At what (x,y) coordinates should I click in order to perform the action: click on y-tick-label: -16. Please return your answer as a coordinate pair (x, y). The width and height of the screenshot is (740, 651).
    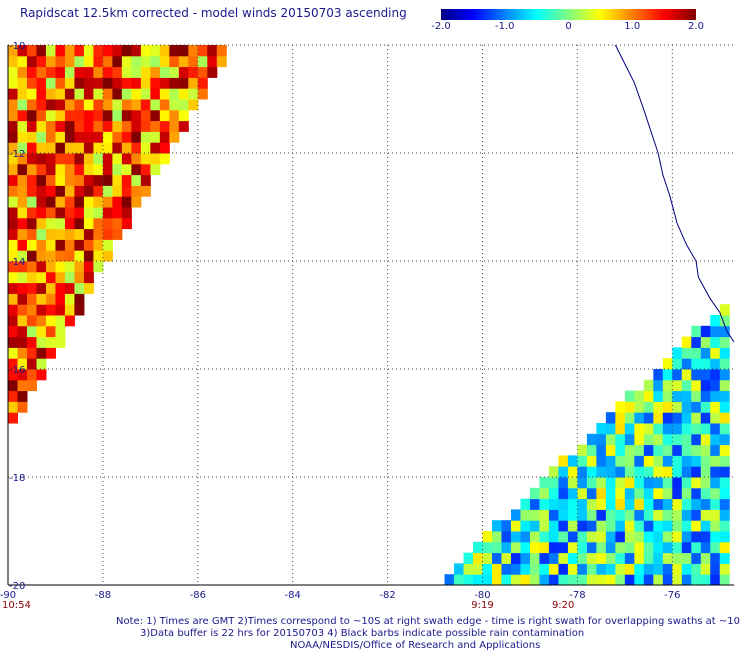
    Looking at the image, I should click on (17, 370).